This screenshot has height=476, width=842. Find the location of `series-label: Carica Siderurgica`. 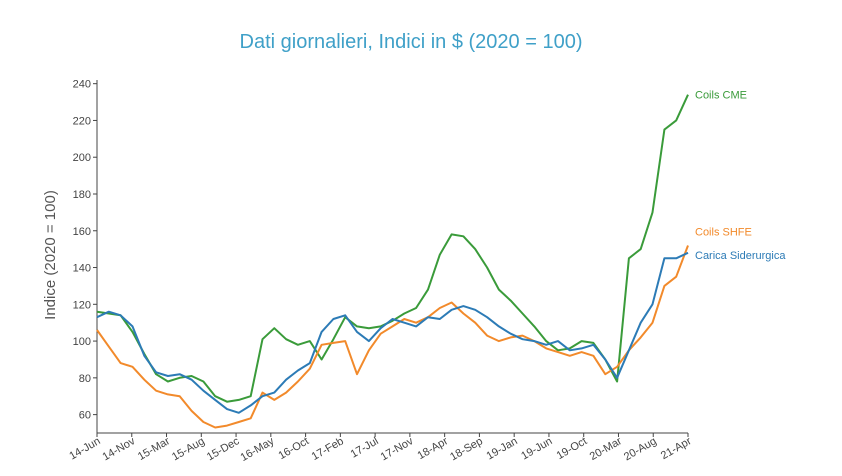

series-label: Carica Siderurgica is located at coordinates (740, 256).